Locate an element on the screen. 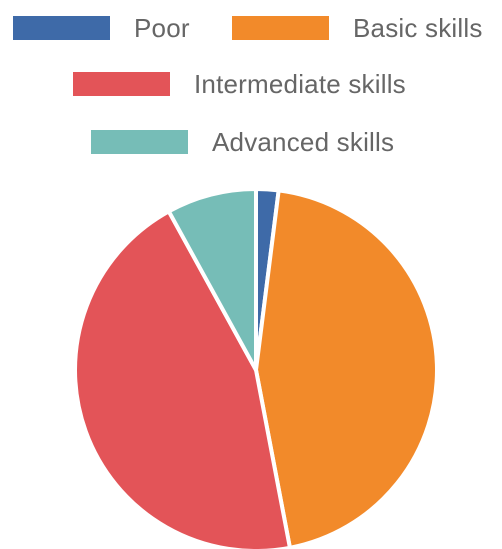  legend-row-1: Poor Basic skills is located at coordinates (251, 28).